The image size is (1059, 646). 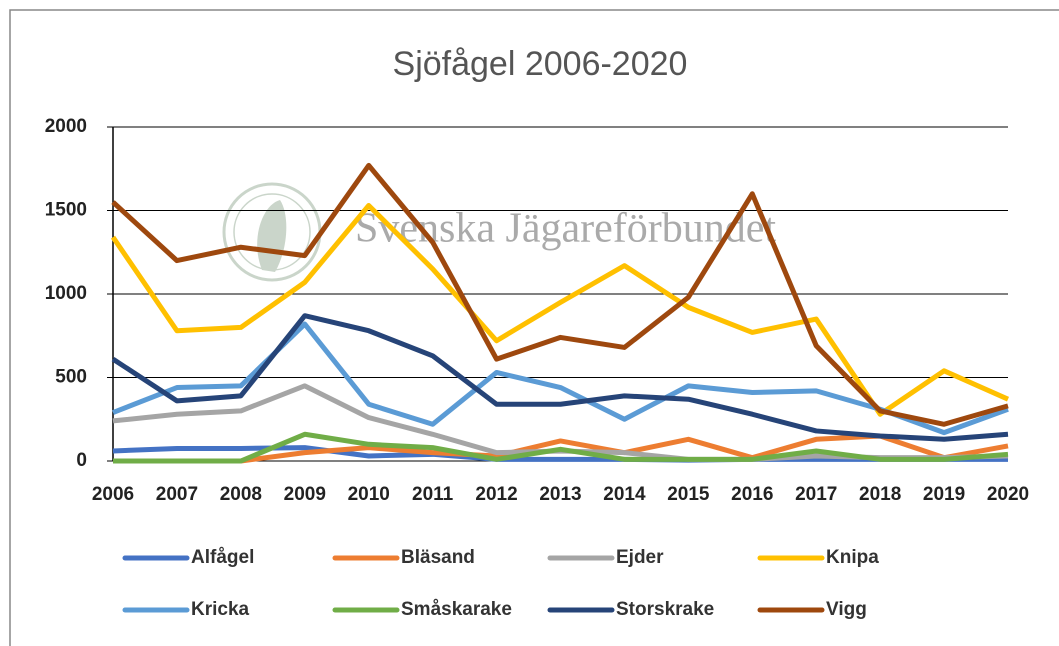 What do you see at coordinates (496, 494) in the screenshot?
I see `x-tick-label: 2012` at bounding box center [496, 494].